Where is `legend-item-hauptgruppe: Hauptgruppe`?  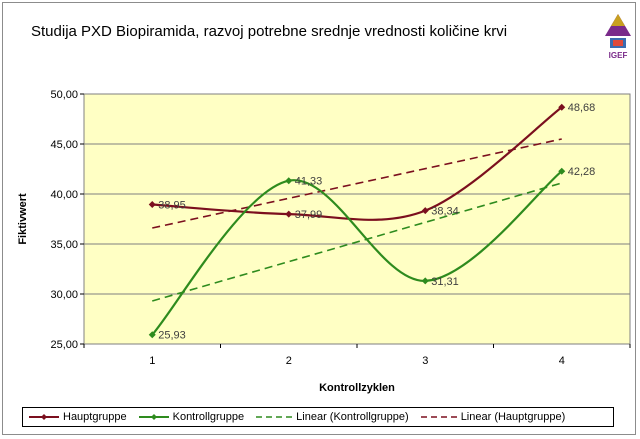 legend-item-hauptgruppe: Hauptgruppe is located at coordinates (78, 417).